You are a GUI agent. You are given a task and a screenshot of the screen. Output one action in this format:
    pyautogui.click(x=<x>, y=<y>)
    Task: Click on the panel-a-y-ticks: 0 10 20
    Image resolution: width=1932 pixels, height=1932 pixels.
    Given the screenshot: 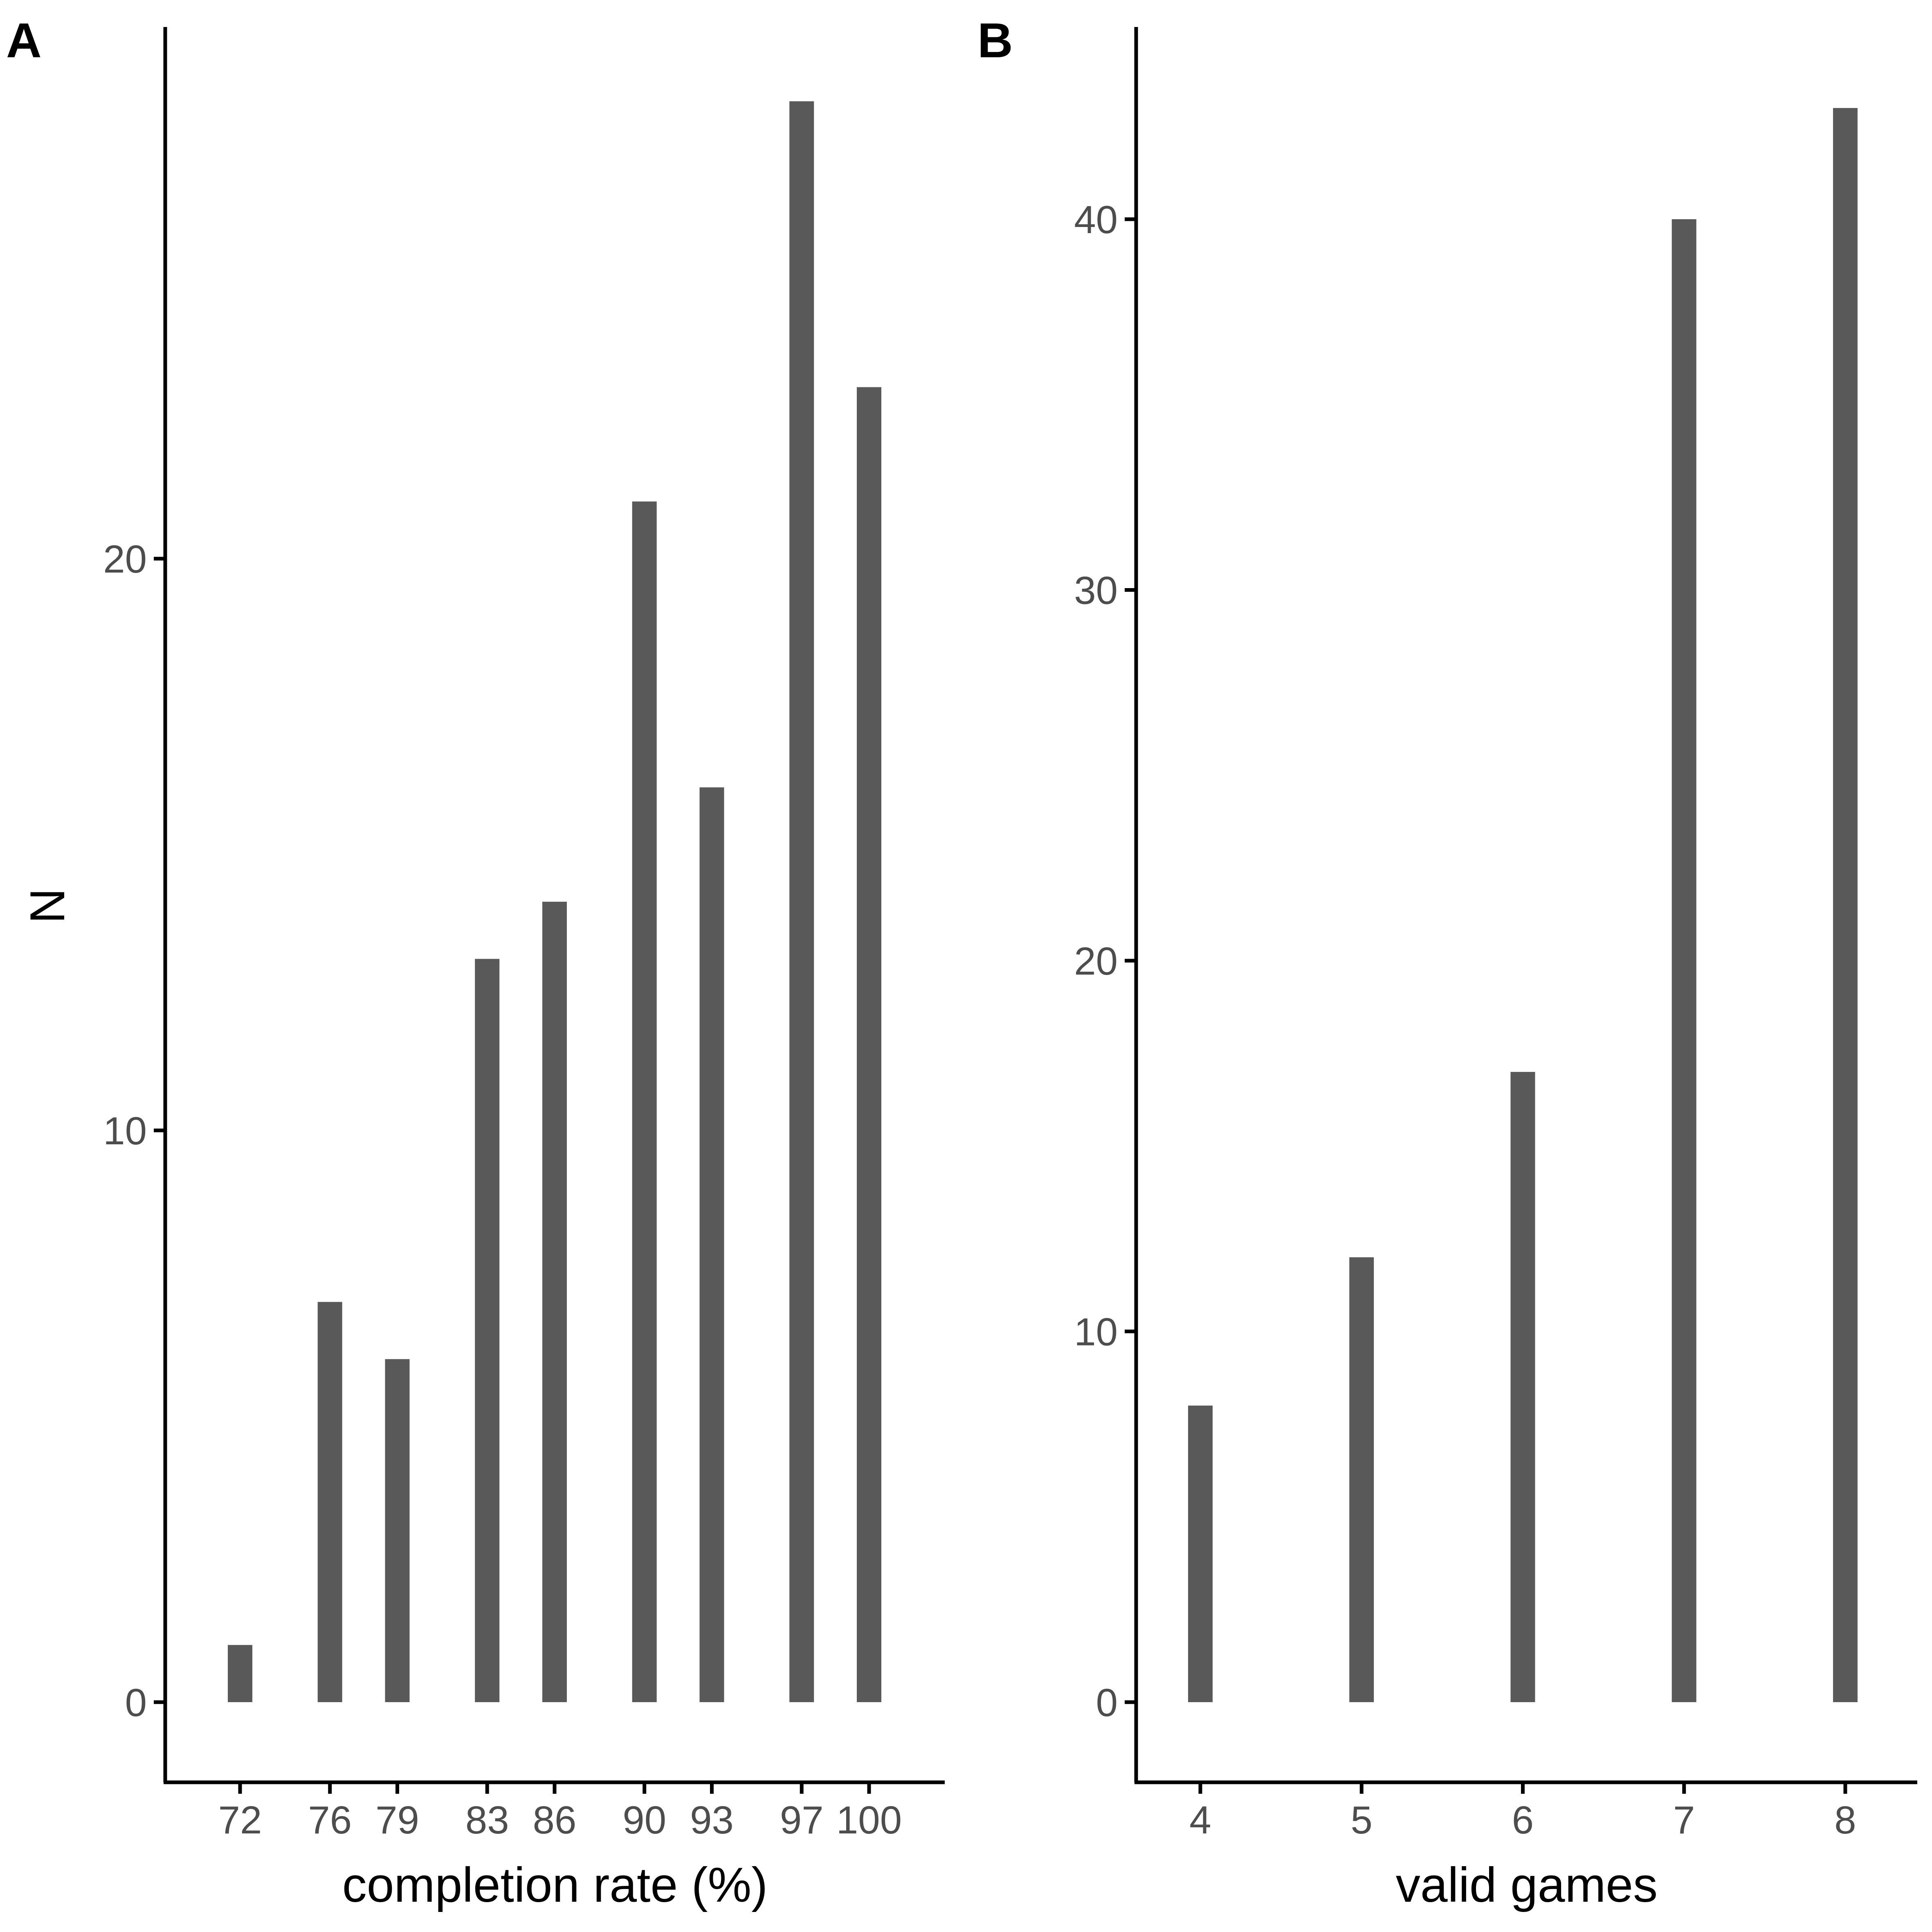 What is the action you would take?
    pyautogui.click(x=134, y=1131)
    